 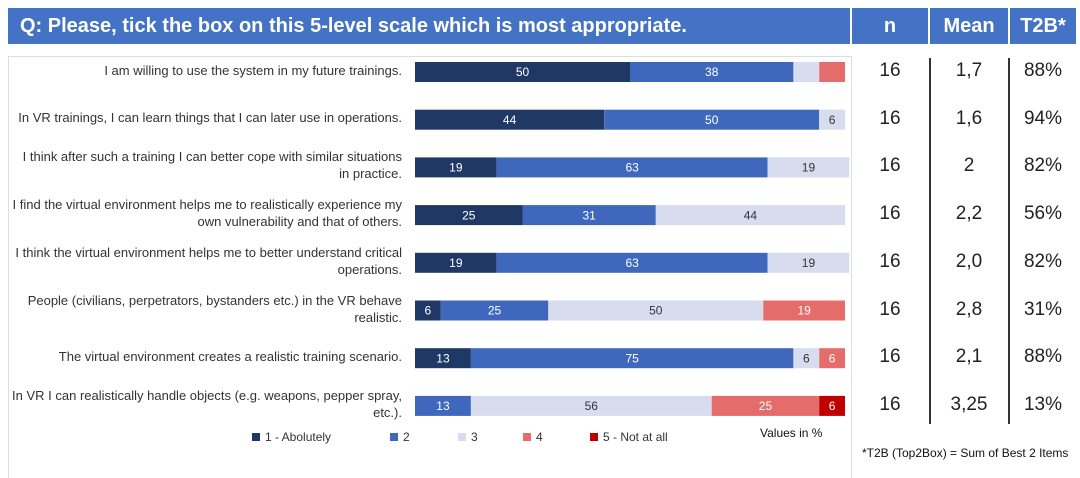 What do you see at coordinates (969, 357) in the screenshot?
I see `table-cell: 2,1` at bounding box center [969, 357].